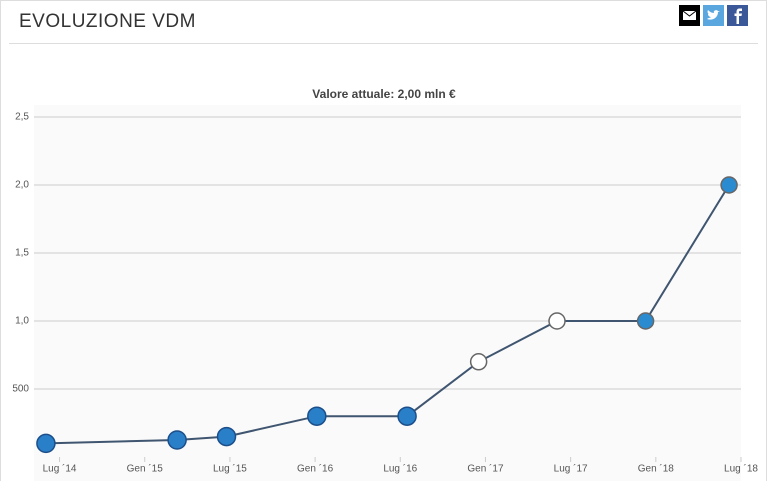  Describe the element at coordinates (571, 469) in the screenshot. I see `x-tick-label: Lug ´17` at that location.